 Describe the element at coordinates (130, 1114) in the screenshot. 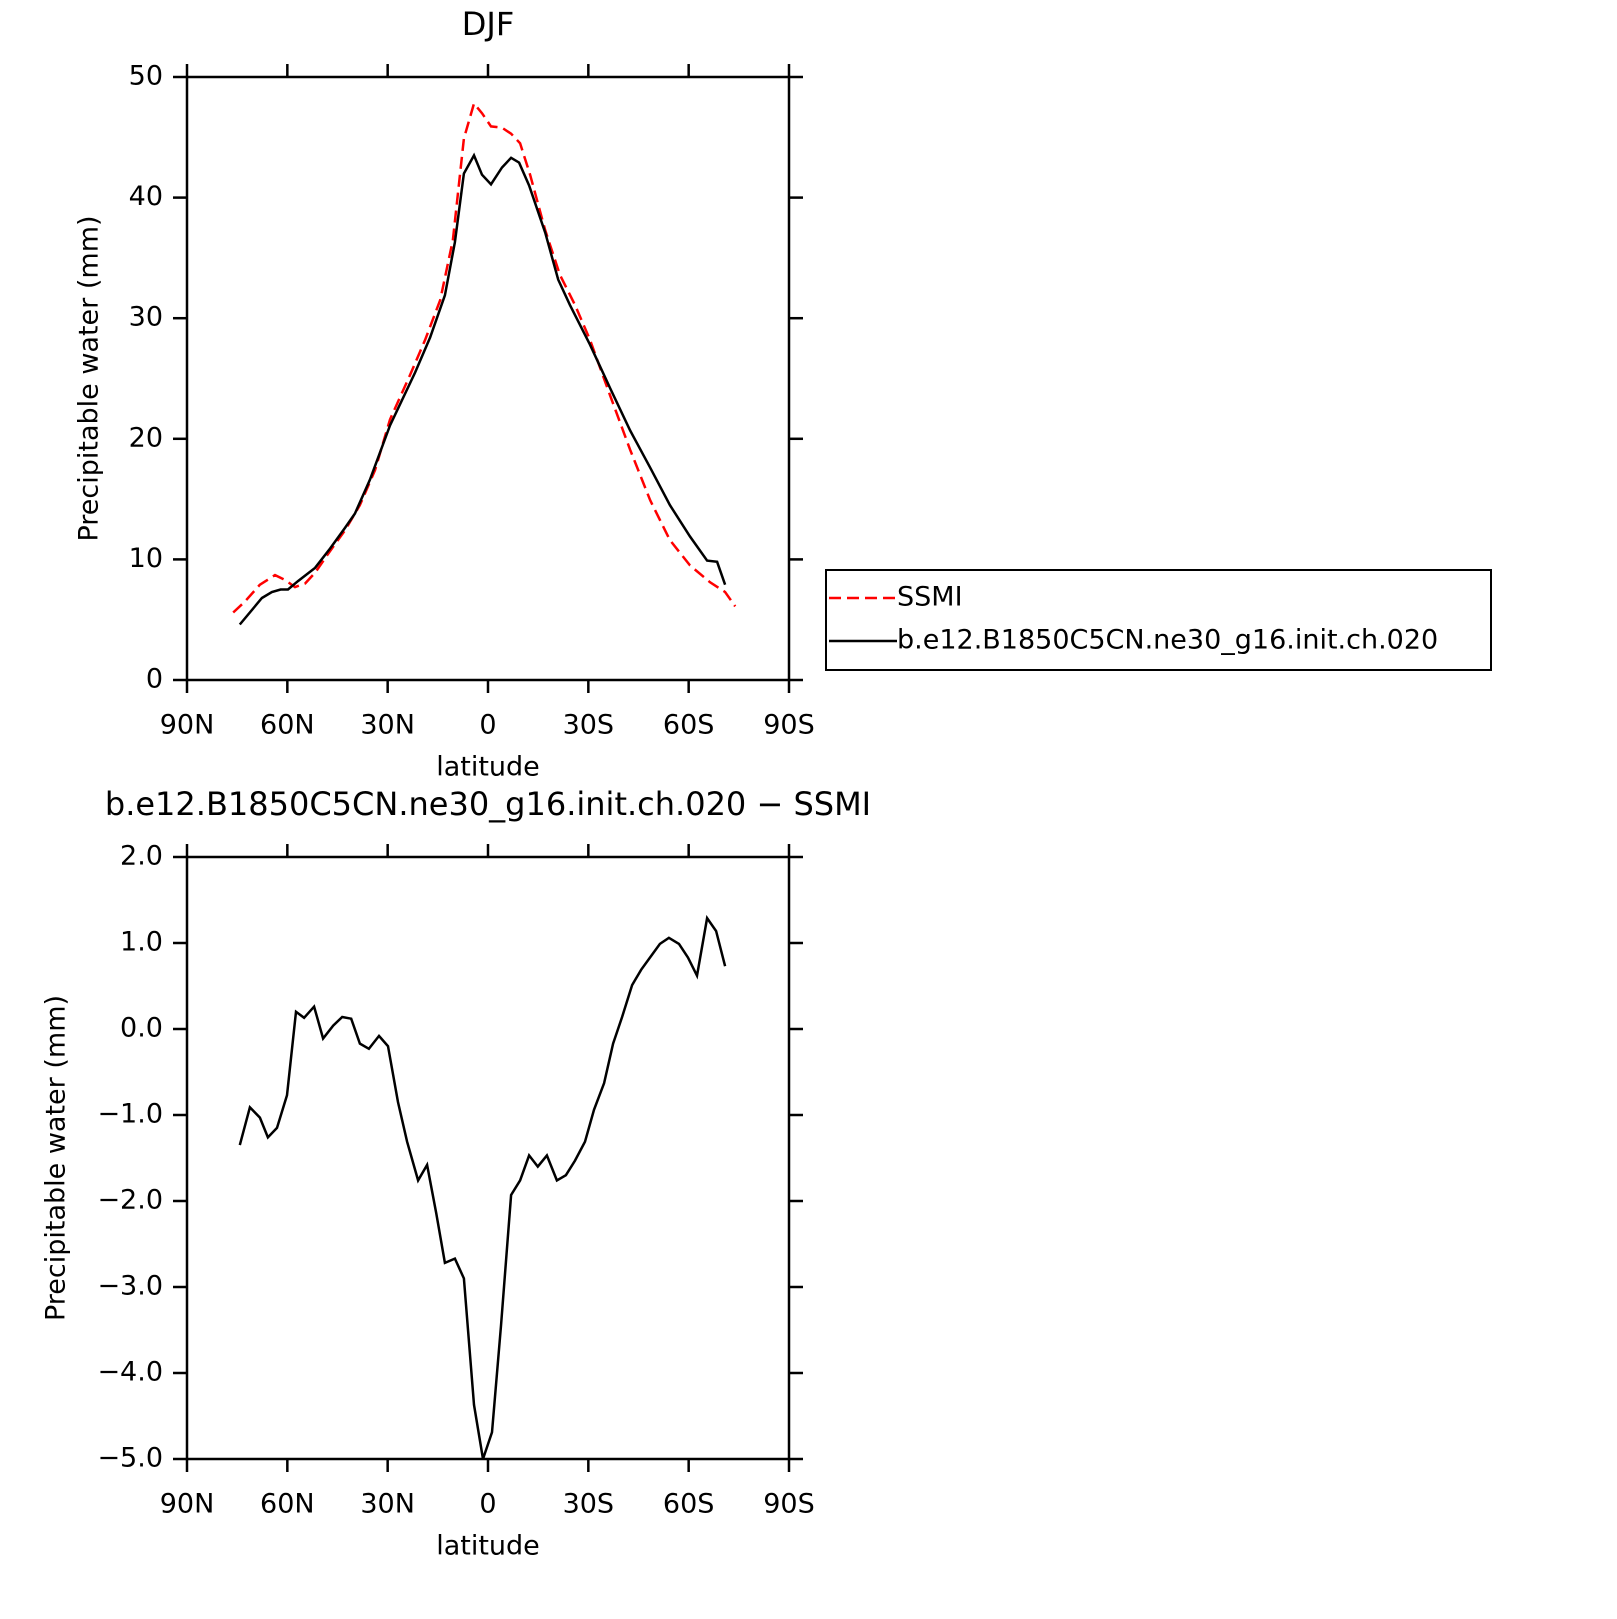

I see `y-tick-label: −1.0` at that location.